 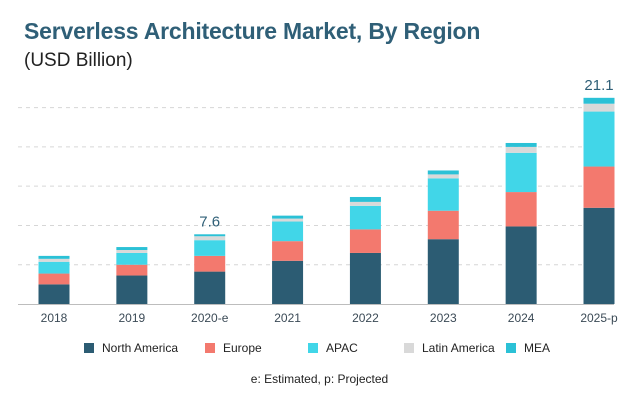 What do you see at coordinates (521, 318) in the screenshot?
I see `x-tick-label: 2024` at bounding box center [521, 318].